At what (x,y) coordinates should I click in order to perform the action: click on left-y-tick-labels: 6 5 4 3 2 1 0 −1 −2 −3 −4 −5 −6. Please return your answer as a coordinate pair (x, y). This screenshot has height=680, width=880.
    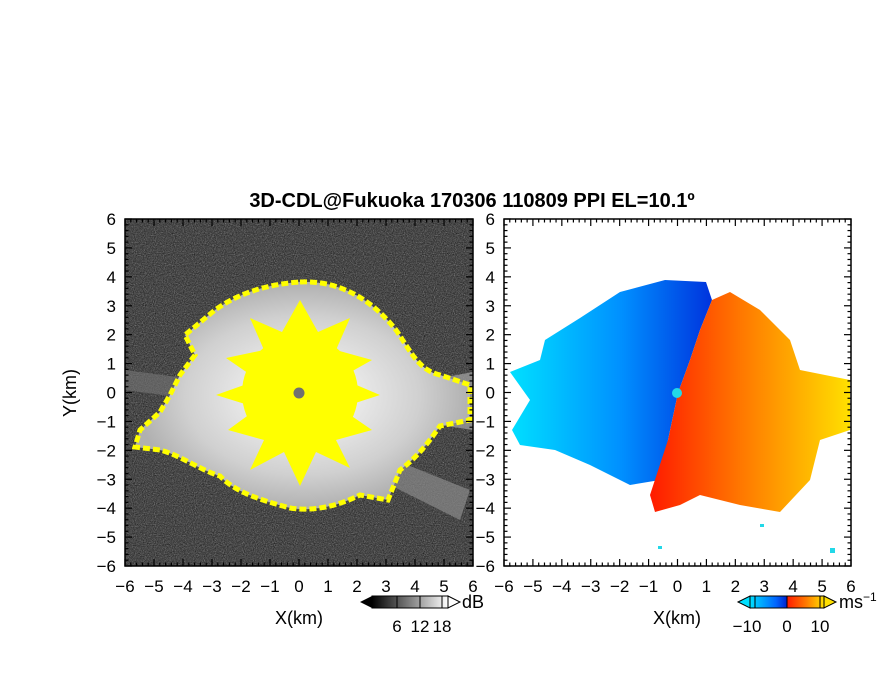
    Looking at the image, I should click on (106, 393).